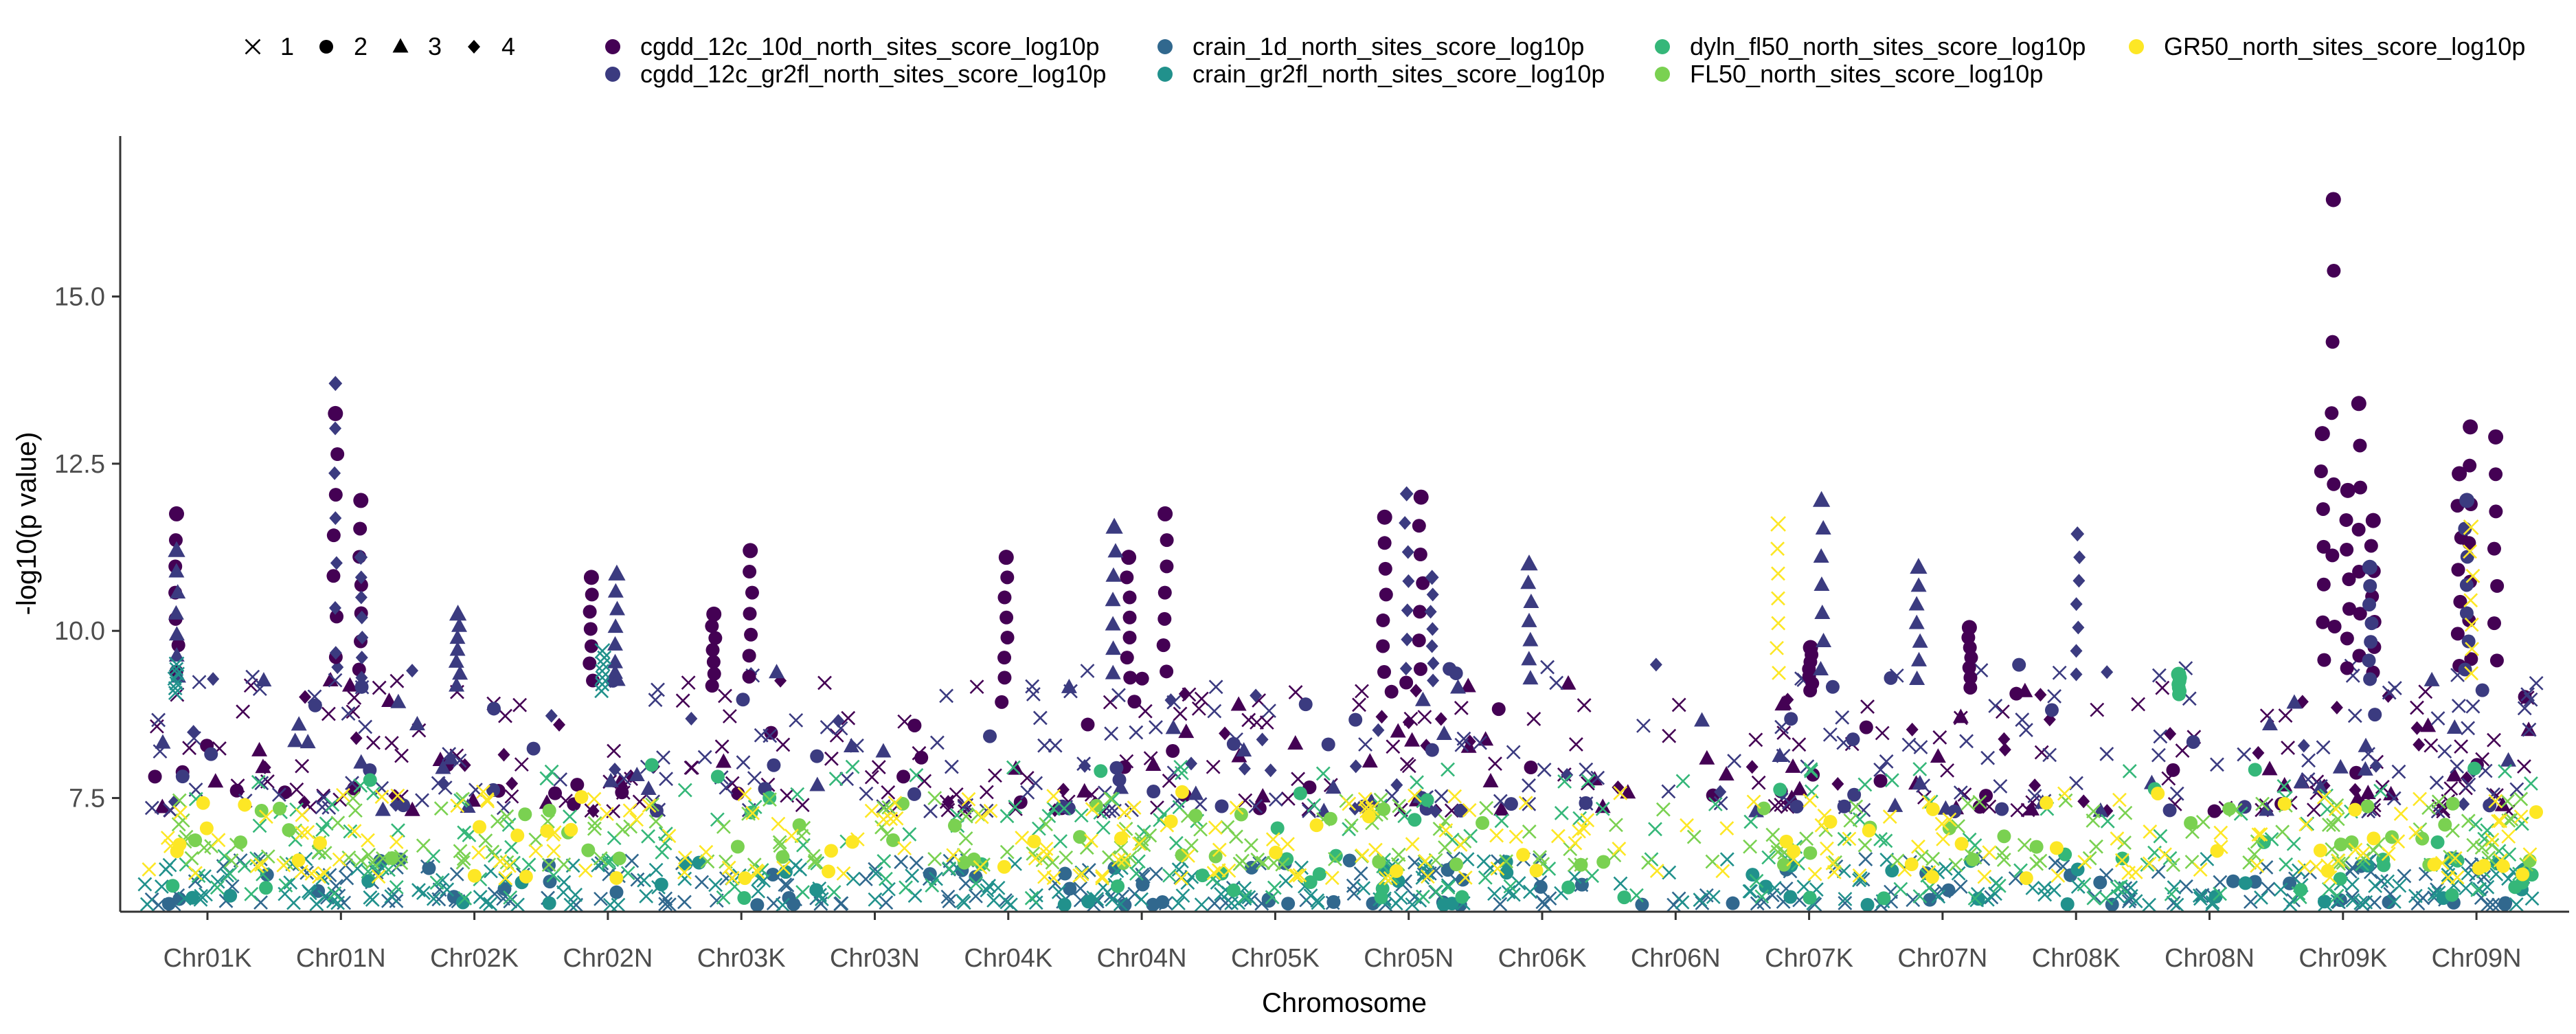 The image size is (2576, 1034). Describe the element at coordinates (1942, 958) in the screenshot. I see `x-tick-label: Chr07N` at that location.